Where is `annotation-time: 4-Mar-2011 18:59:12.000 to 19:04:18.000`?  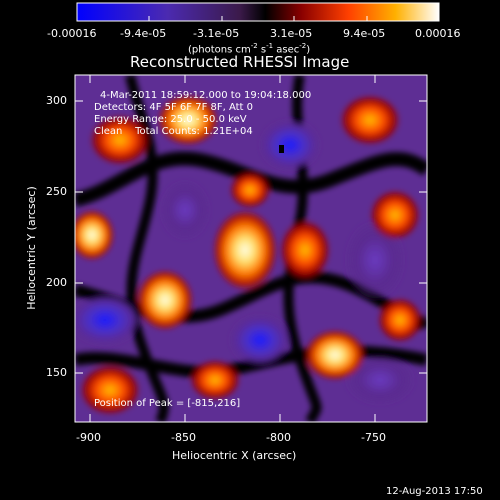 annotation-time: 4-Mar-2011 18:59:12.000 to 19:04:18.000 is located at coordinates (206, 95).